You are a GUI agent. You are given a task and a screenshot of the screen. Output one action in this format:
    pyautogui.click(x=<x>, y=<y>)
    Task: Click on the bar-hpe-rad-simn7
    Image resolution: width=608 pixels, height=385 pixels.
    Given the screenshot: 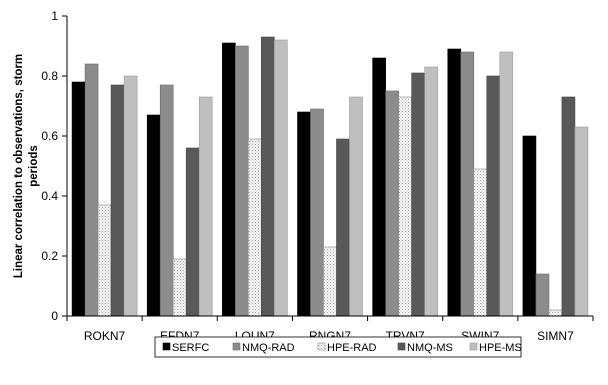 What is the action you would take?
    pyautogui.click(x=555, y=313)
    